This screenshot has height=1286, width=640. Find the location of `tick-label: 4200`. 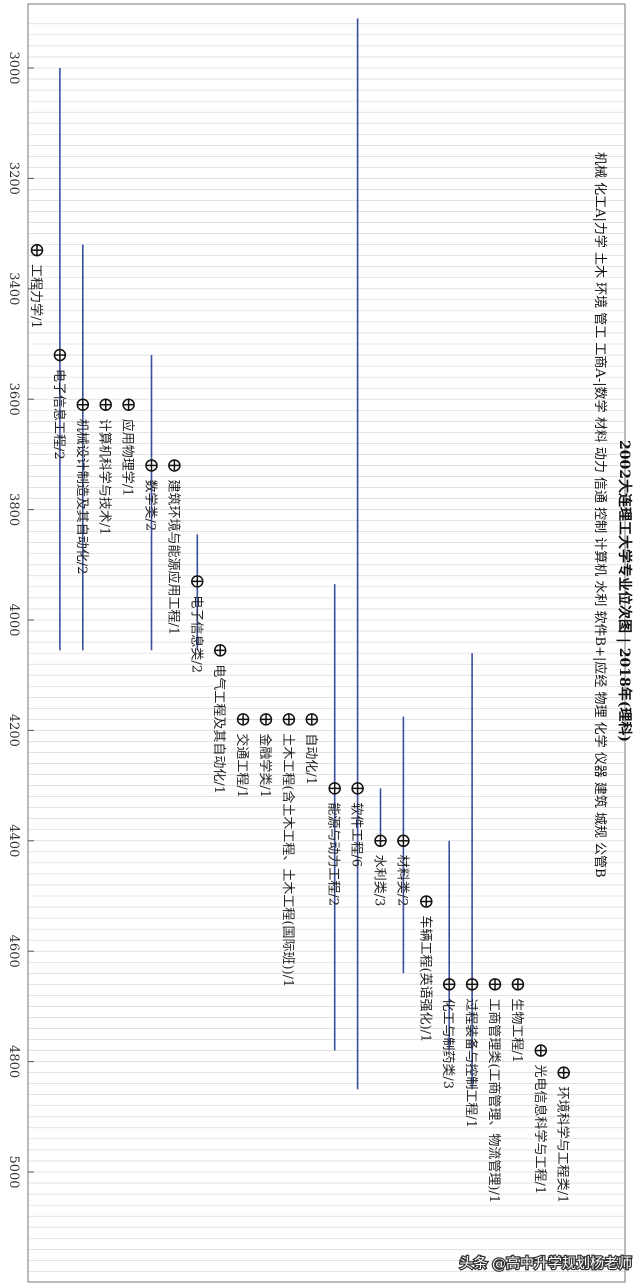

tick-label: 4200 is located at coordinates (13, 730).